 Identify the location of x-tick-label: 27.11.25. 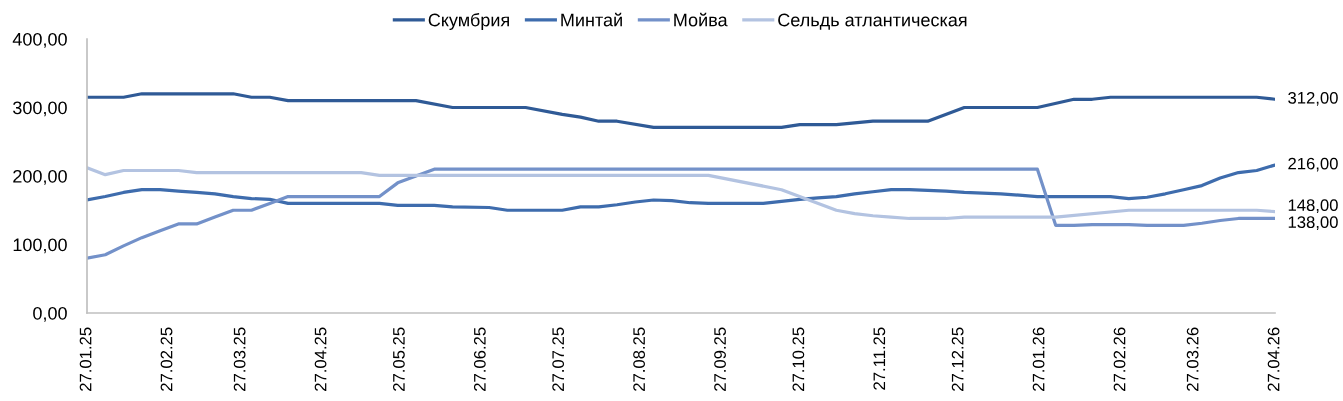
(879, 358).